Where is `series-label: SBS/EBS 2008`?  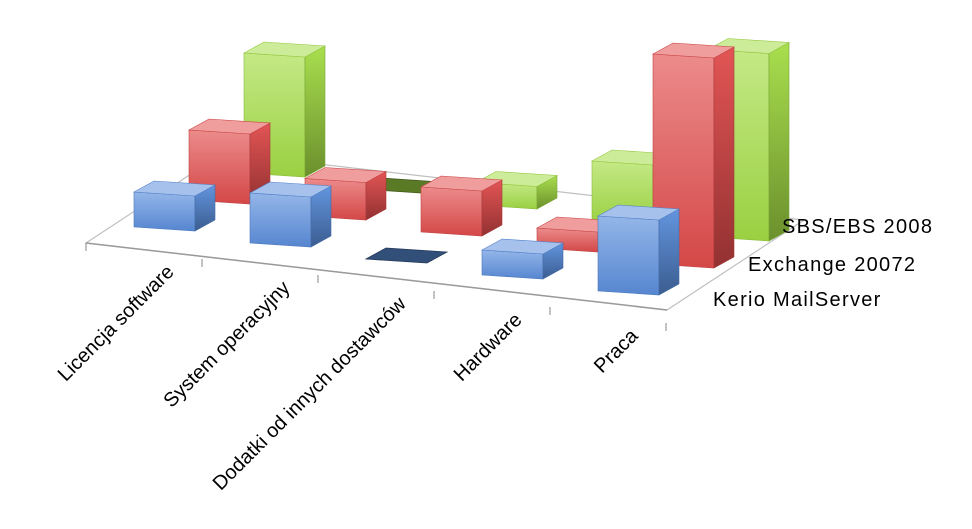 series-label: SBS/EBS 2008 is located at coordinates (857, 227).